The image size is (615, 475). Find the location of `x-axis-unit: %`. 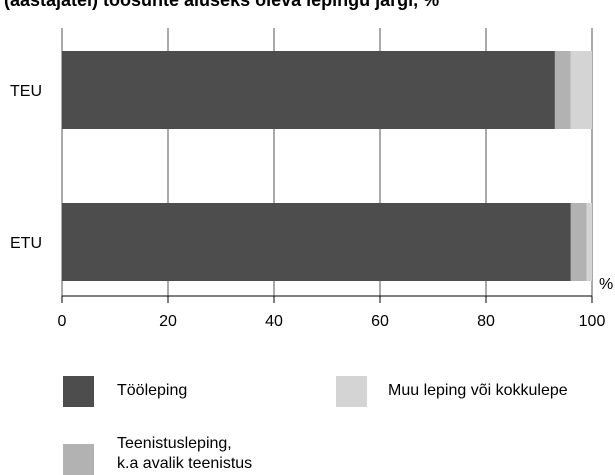

x-axis-unit: % is located at coordinates (606, 284).